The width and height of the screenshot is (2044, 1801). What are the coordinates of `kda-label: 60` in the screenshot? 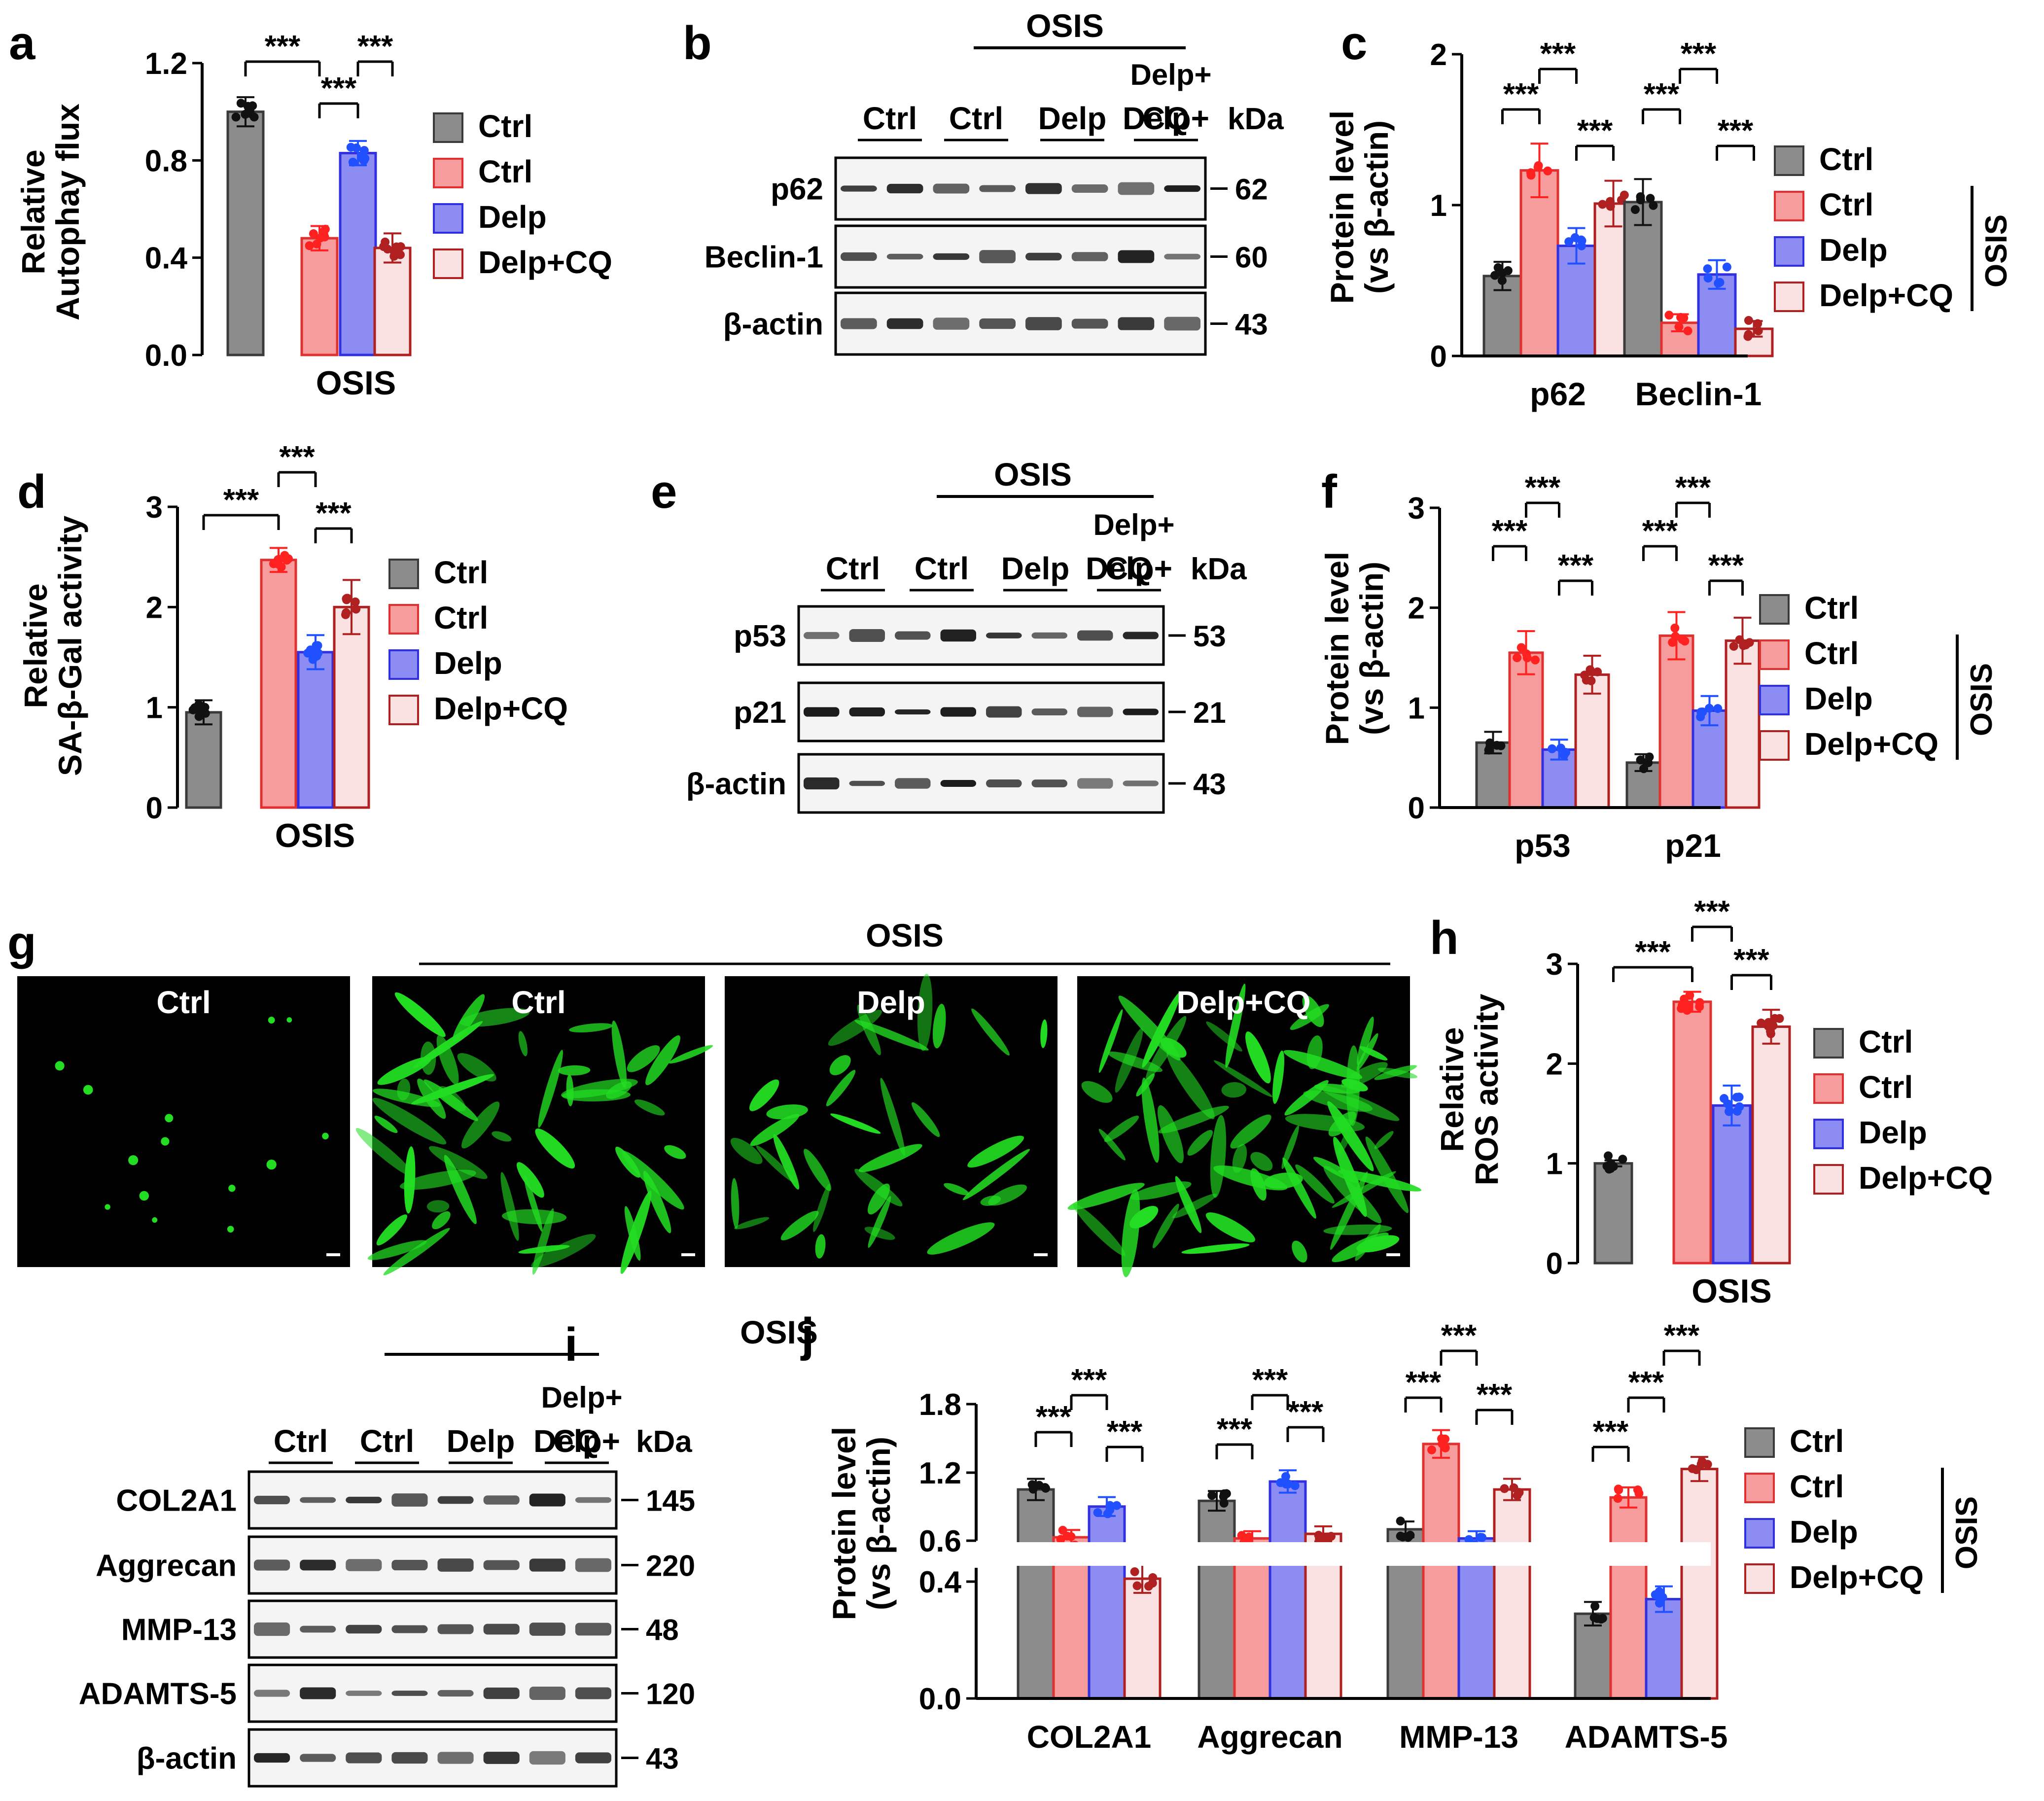 It's located at (1252, 257).